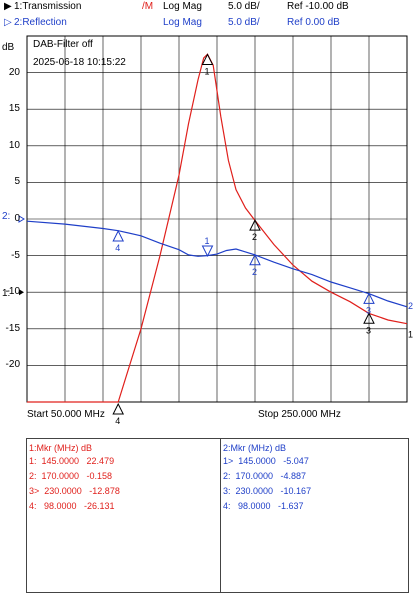 This screenshot has height=600, width=413. What do you see at coordinates (14, 145) in the screenshot?
I see `y-tick-label: 10` at bounding box center [14, 145].